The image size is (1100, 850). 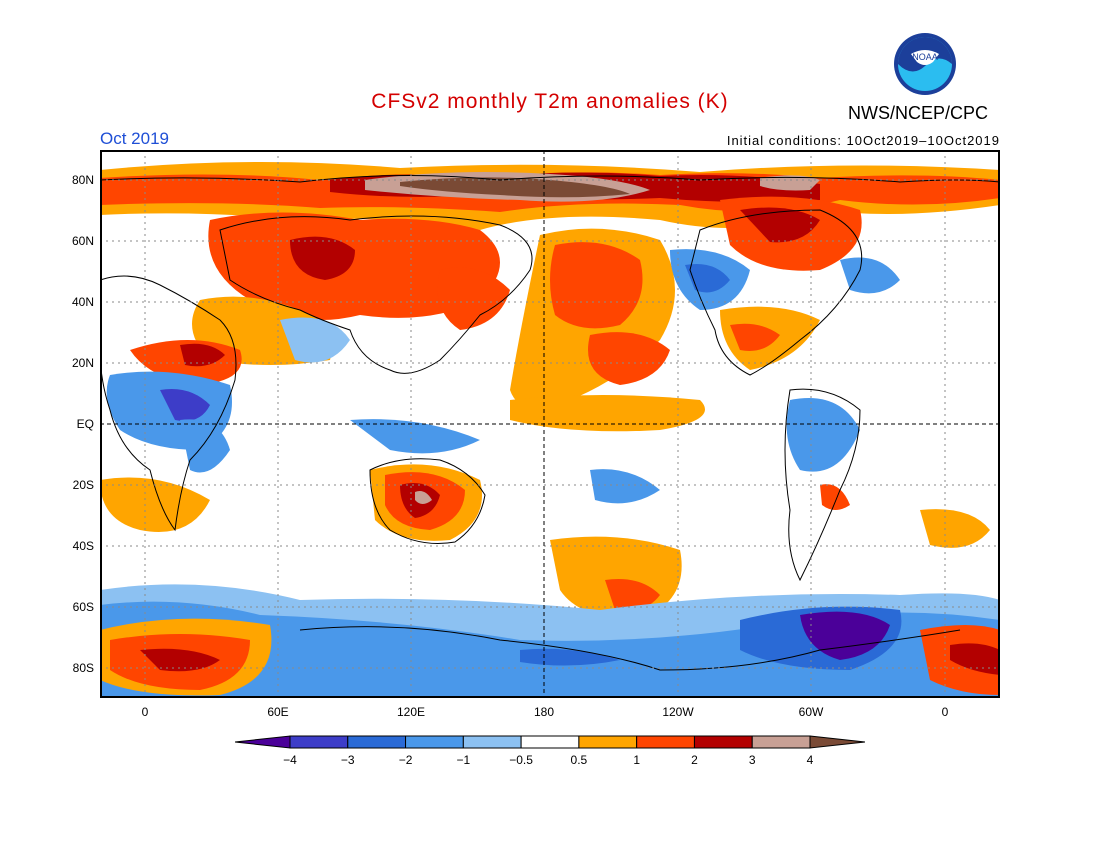 I want to click on colorbar, so click(x=550, y=742).